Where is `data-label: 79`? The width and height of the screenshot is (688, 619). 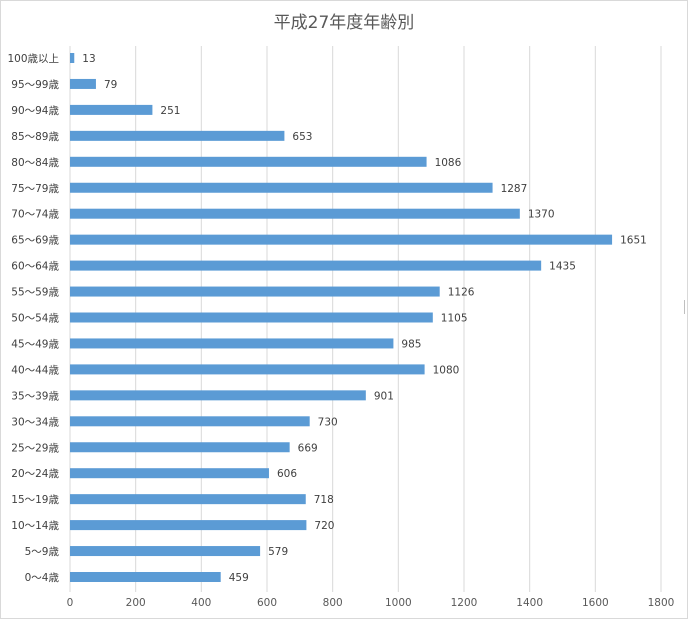
data-label: 79 is located at coordinates (110, 85).